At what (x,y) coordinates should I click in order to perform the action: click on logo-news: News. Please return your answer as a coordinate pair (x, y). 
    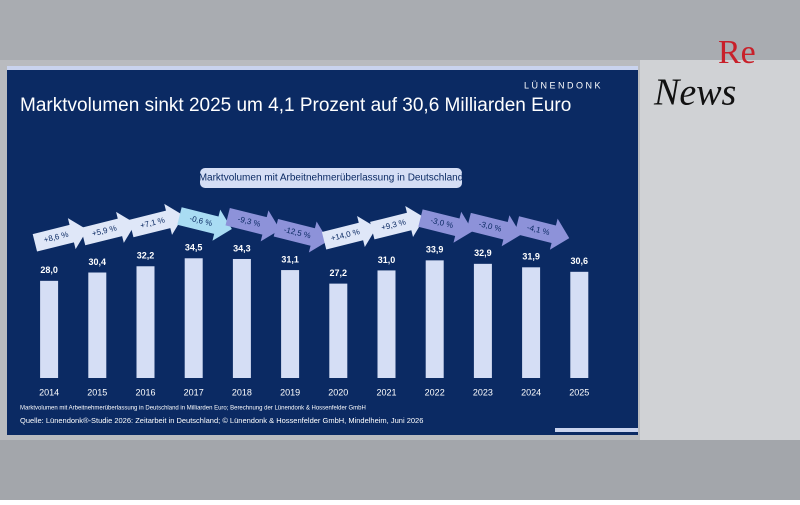
    Looking at the image, I should click on (694, 93).